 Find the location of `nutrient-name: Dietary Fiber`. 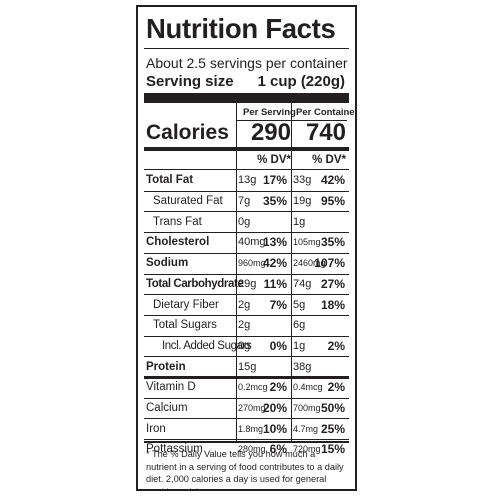

nutrient-name: Dietary Fiber is located at coordinates (186, 304).